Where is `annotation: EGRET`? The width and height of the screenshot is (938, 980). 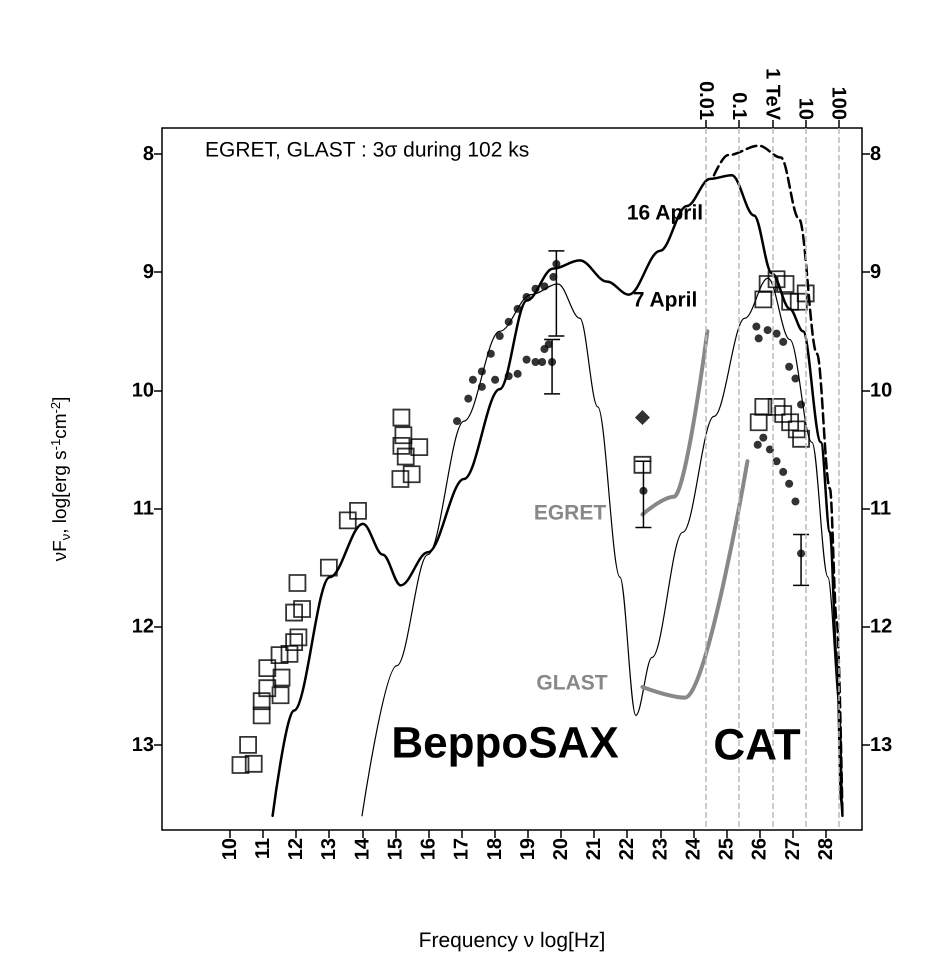 annotation: EGRET is located at coordinates (570, 513).